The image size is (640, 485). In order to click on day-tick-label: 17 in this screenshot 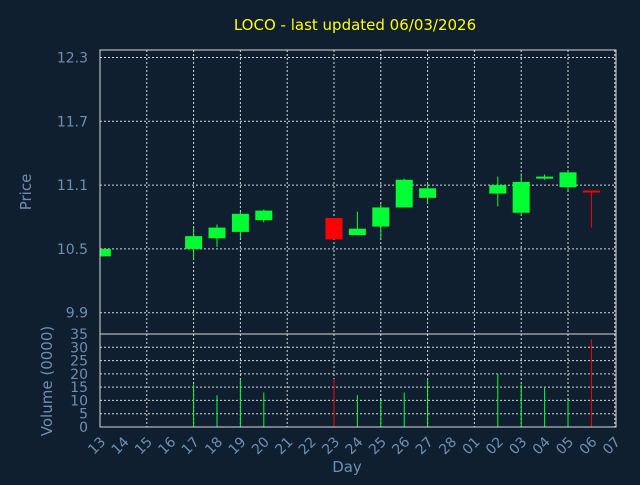, I will do `click(191, 446)`.